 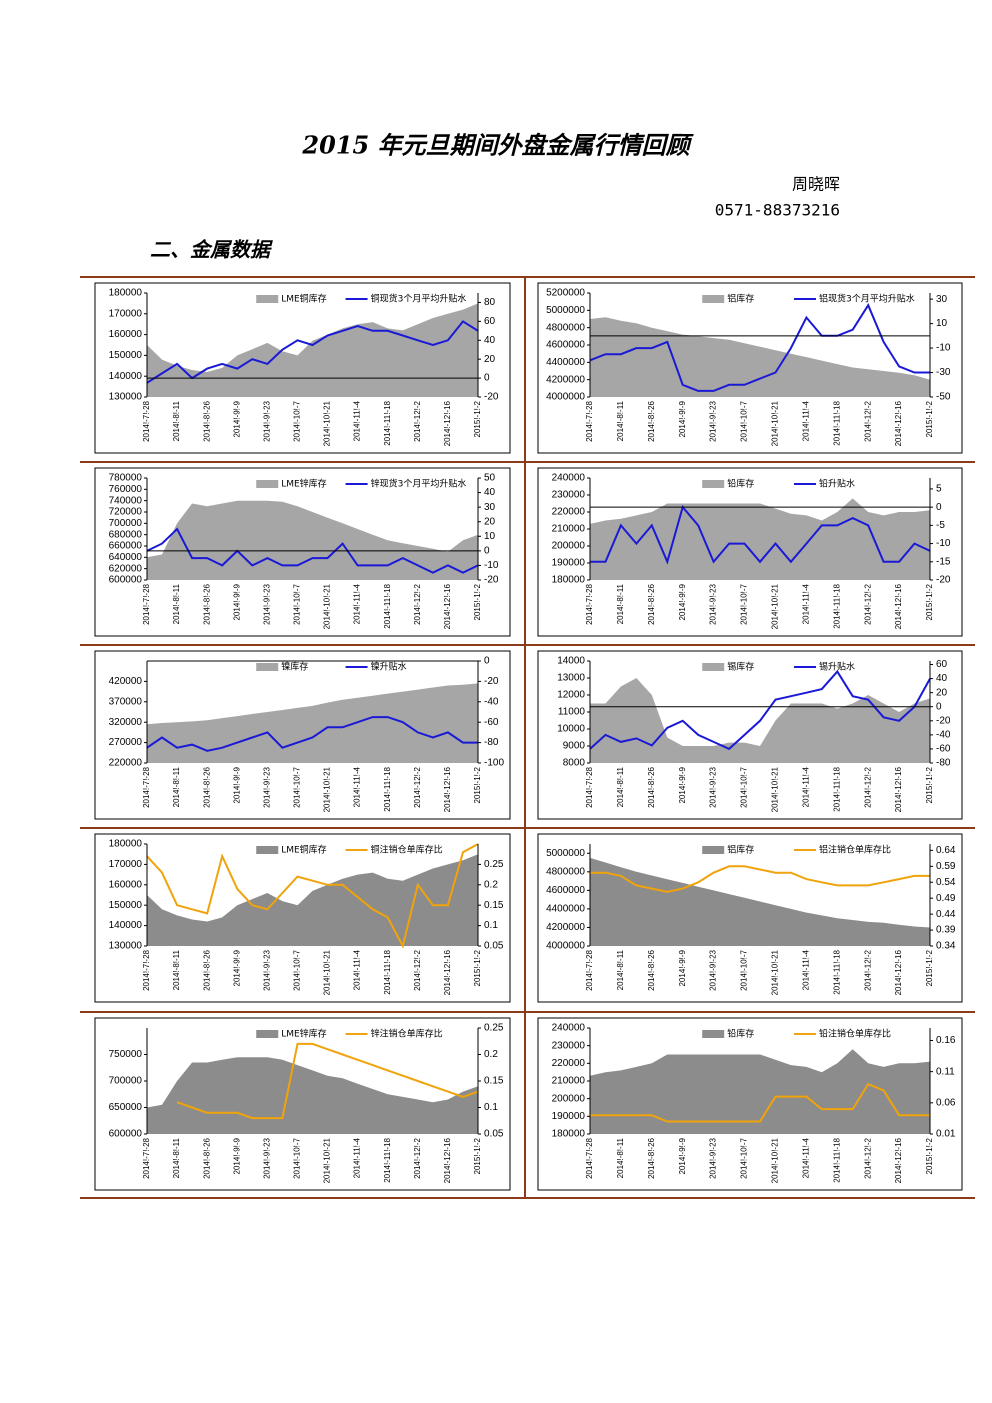 What do you see at coordinates (490, 340) in the screenshot?
I see `y2-tick-label: 40` at bounding box center [490, 340].